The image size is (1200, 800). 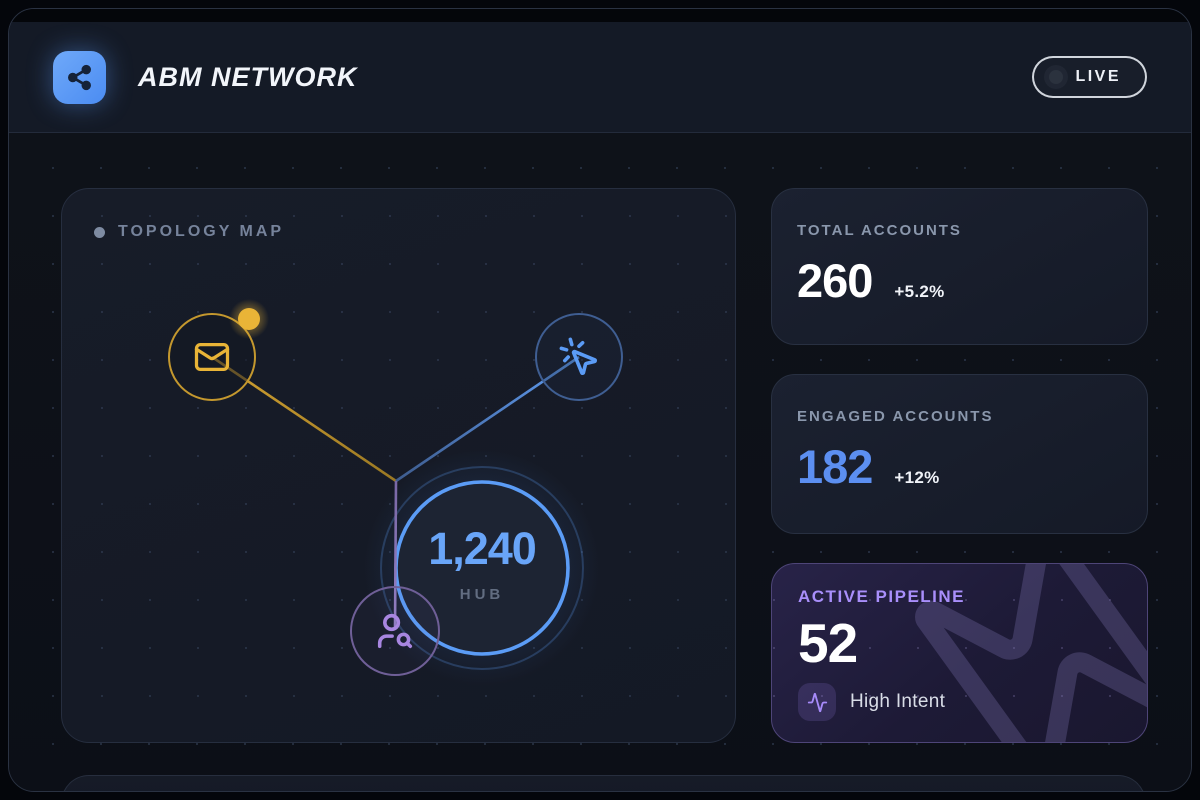 What do you see at coordinates (835, 280) in the screenshot?
I see `total-accounts-value: 260` at bounding box center [835, 280].